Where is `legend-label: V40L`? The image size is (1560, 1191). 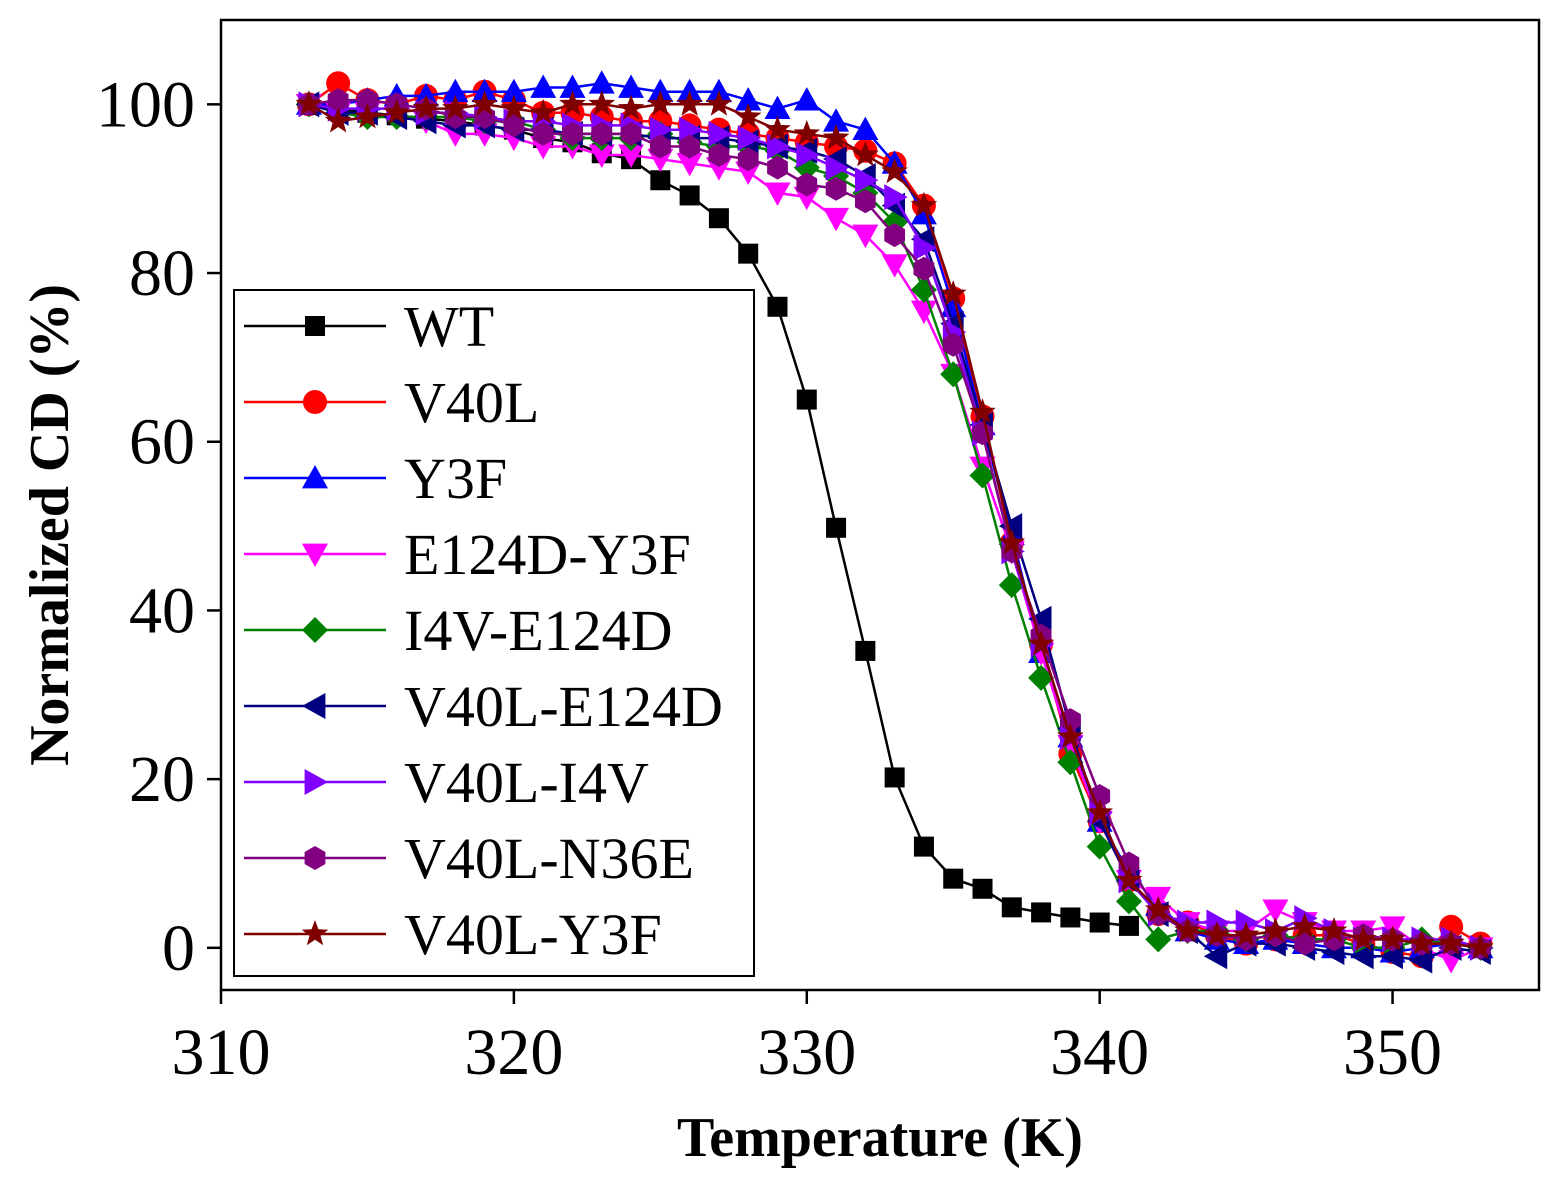
legend-label: V40L is located at coordinates (471, 402).